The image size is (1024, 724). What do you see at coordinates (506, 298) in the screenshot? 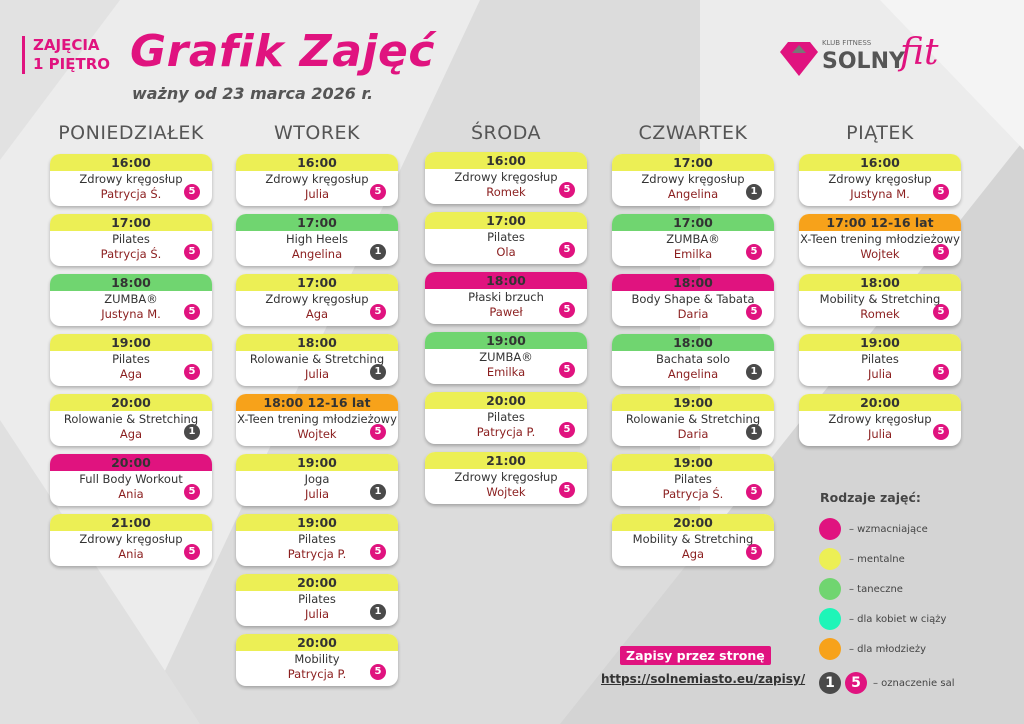
I see `class-card: 18:00 Płaski brzuch Paweł 5` at bounding box center [506, 298].